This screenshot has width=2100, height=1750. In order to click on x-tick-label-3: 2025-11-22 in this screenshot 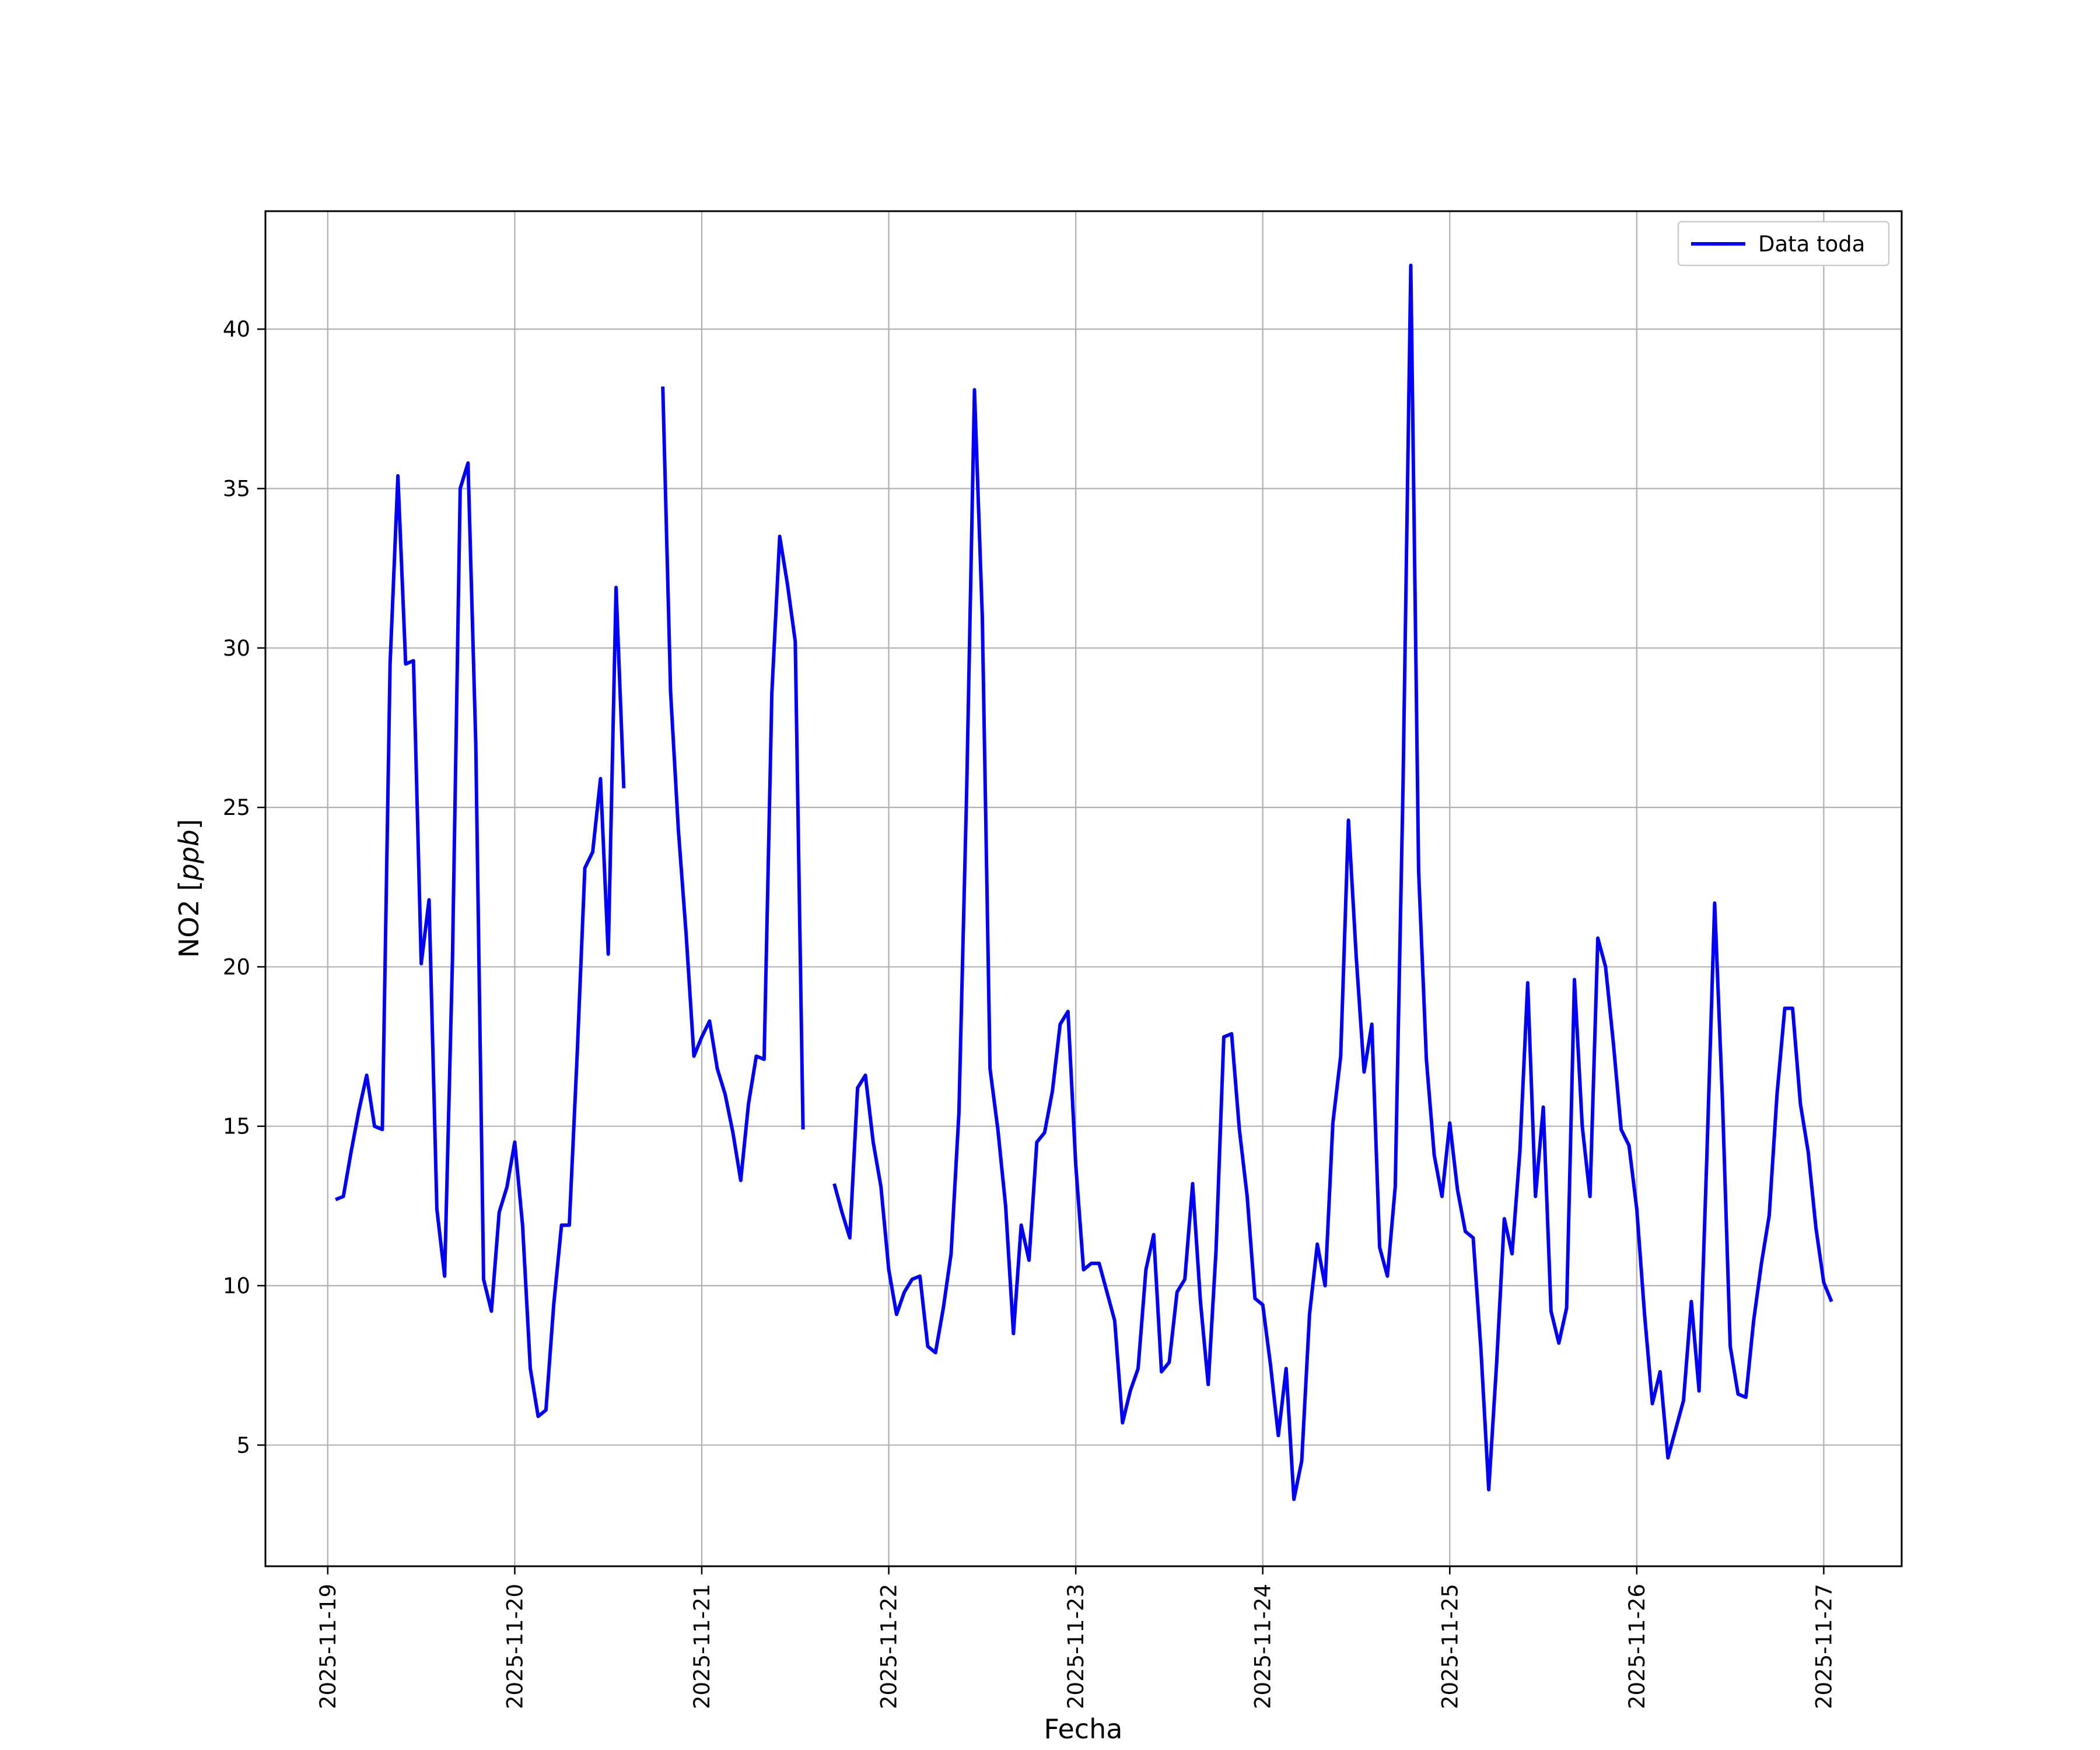, I will do `click(889, 1646)`.